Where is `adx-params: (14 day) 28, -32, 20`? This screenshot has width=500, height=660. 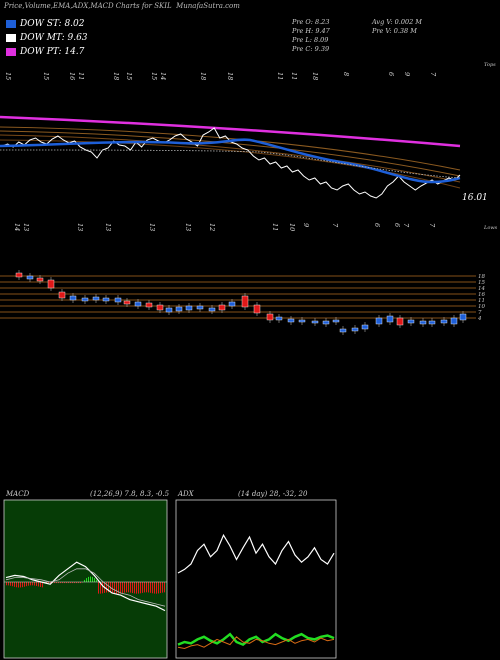
adx-params: (14 day) 28, -32, 20 is located at coordinates (273, 494).